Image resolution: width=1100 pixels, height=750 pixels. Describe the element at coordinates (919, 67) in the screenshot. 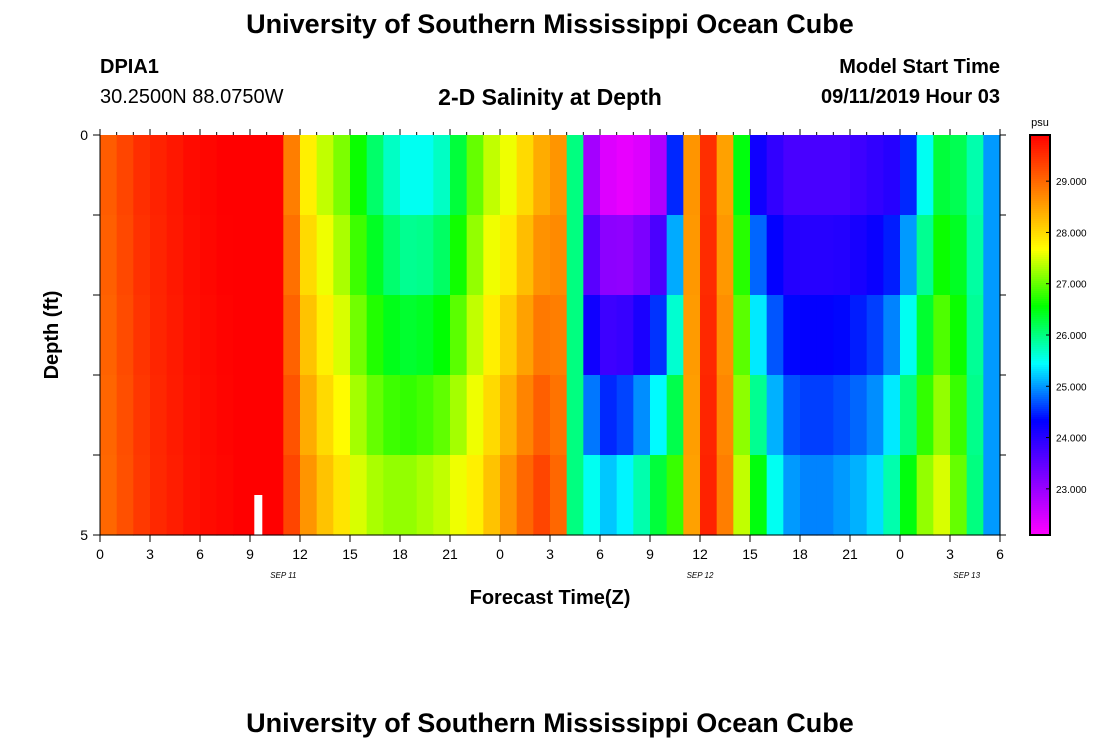

I see `model-start-label: Model Start Time` at that location.